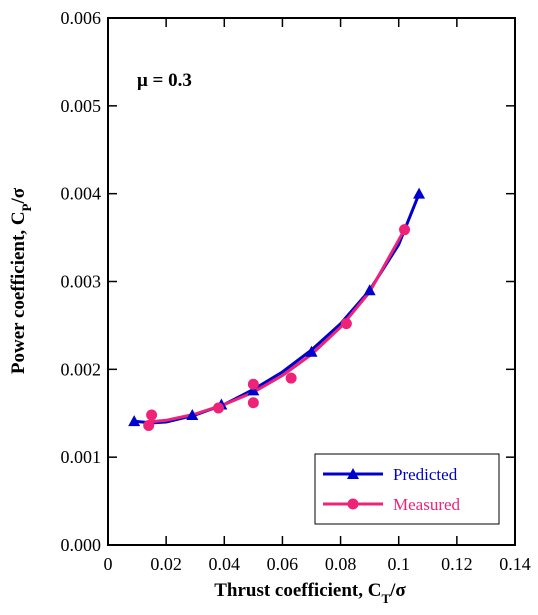  I want to click on y-axis-title: Power coefficient, CP/σ, so click(21, 280).